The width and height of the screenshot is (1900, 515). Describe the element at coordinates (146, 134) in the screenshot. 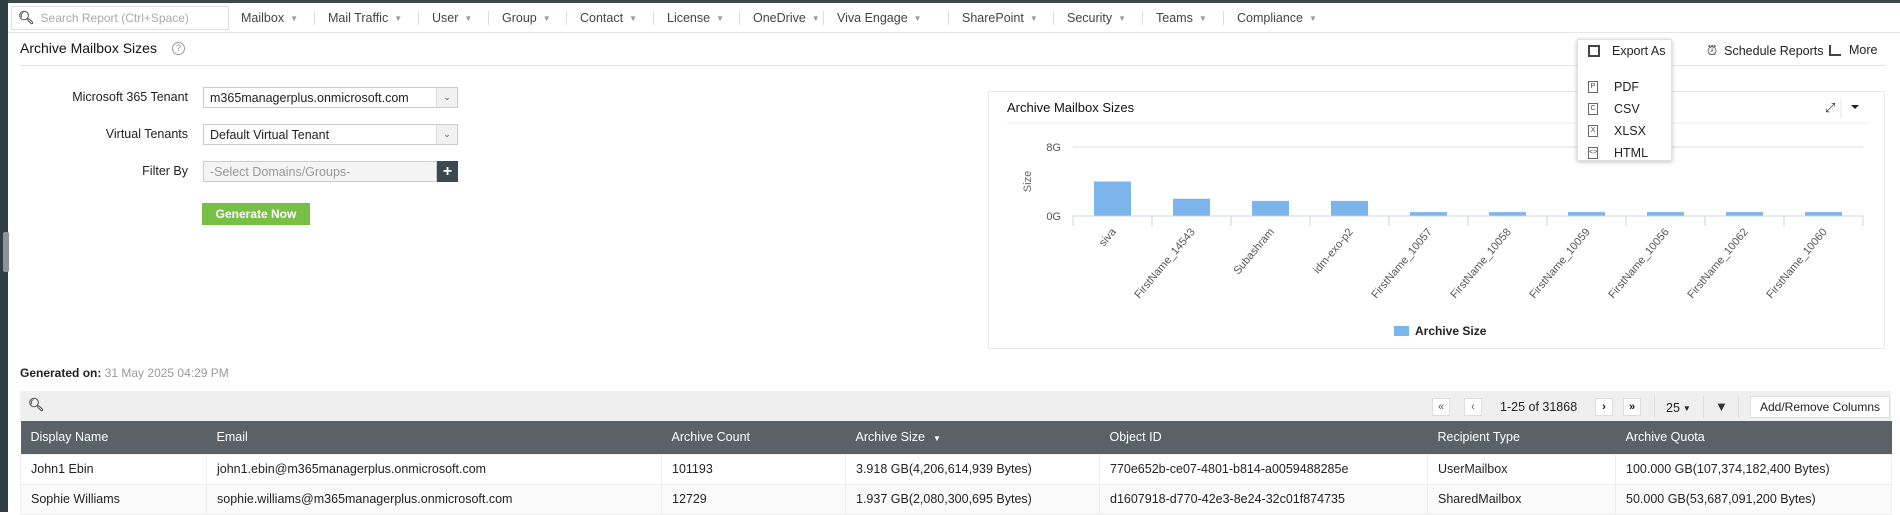

I see `virtual-tenants-label: Virtual Tenants` at that location.